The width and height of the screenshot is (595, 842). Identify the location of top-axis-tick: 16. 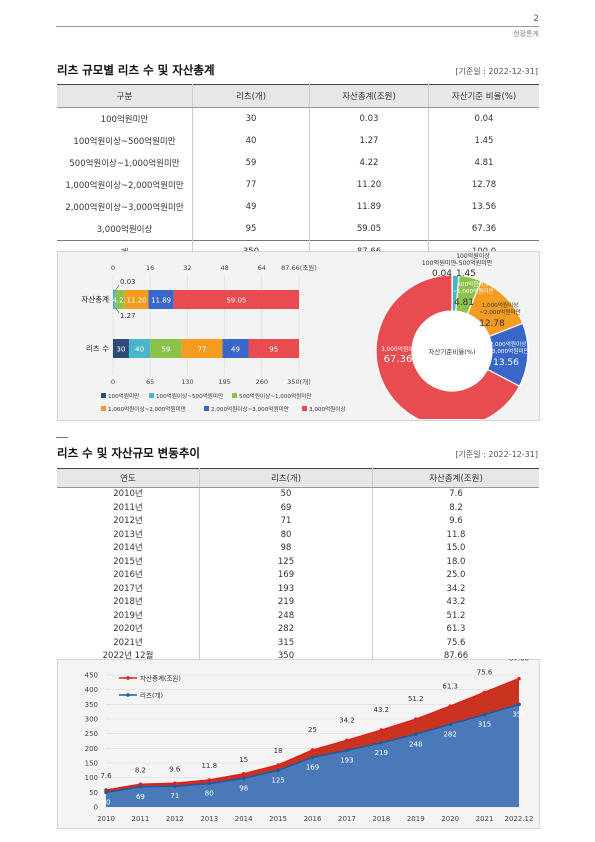
(150, 268).